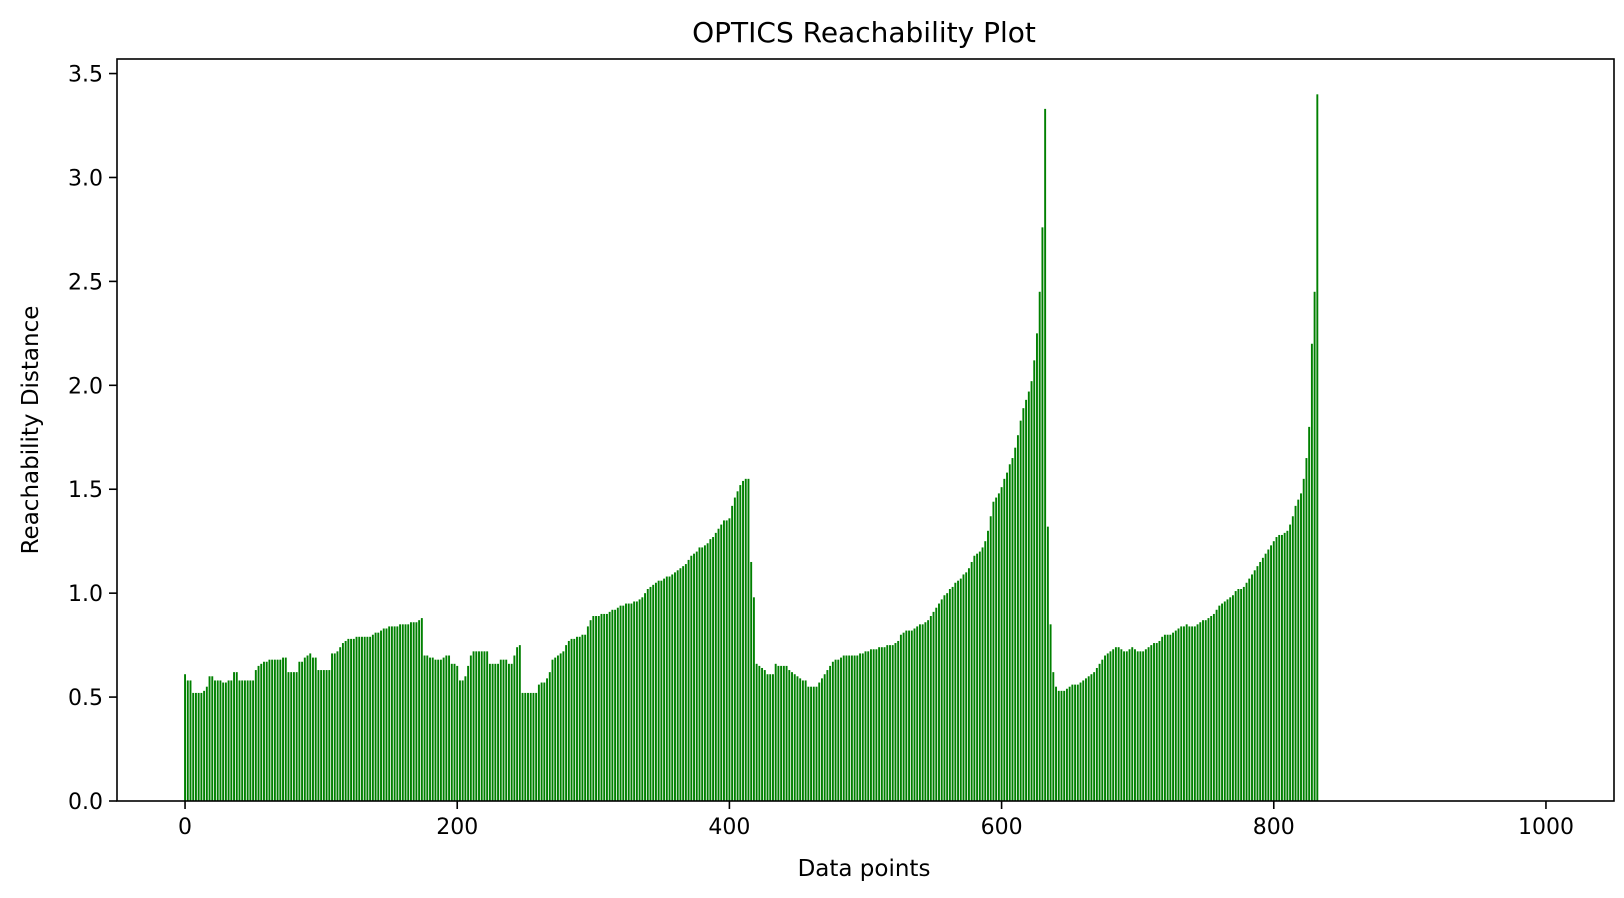 This screenshot has height=898, width=1624. Describe the element at coordinates (85, 178) in the screenshot. I see `y-tick-label: 3.0` at that location.